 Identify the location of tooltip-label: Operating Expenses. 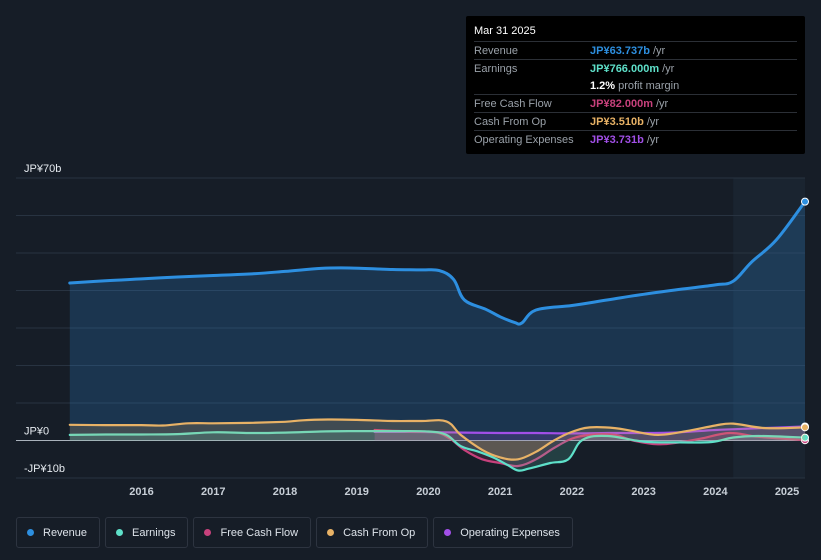
(524, 139).